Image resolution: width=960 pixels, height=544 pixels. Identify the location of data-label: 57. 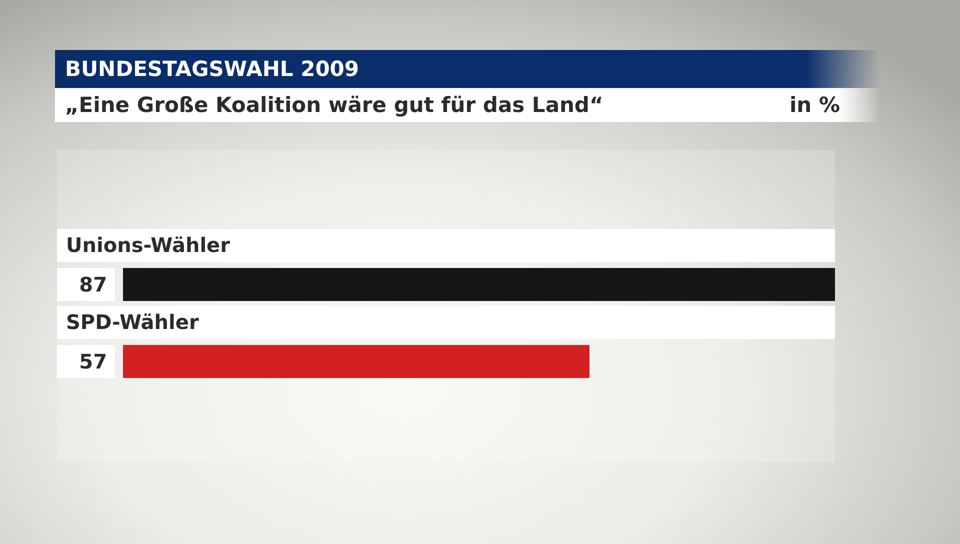
(93, 362).